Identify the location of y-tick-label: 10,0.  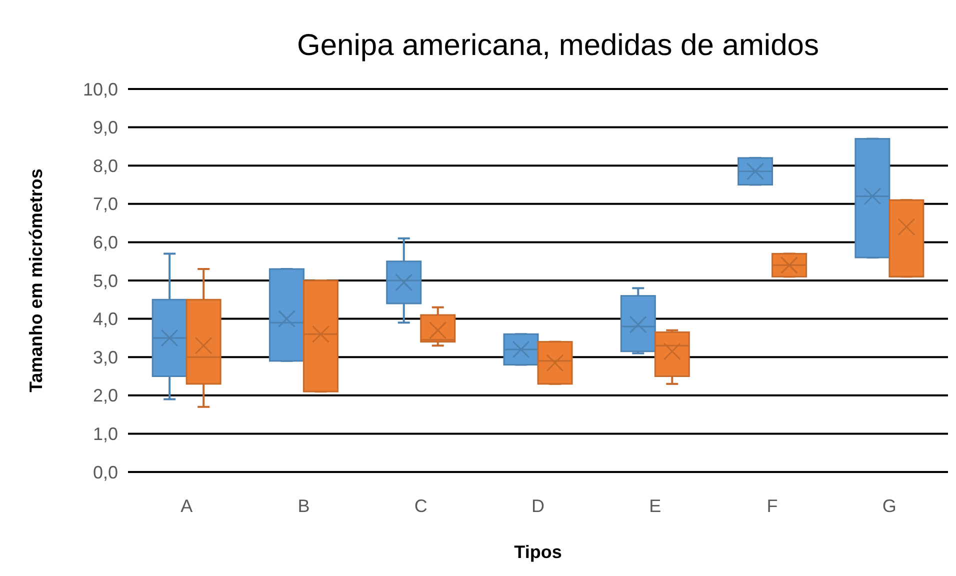
(100, 89).